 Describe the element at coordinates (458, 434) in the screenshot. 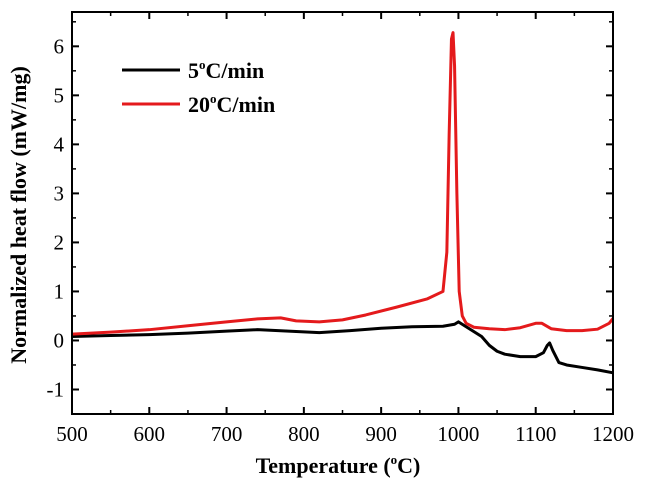

I see `x-tick-label: 1000` at that location.